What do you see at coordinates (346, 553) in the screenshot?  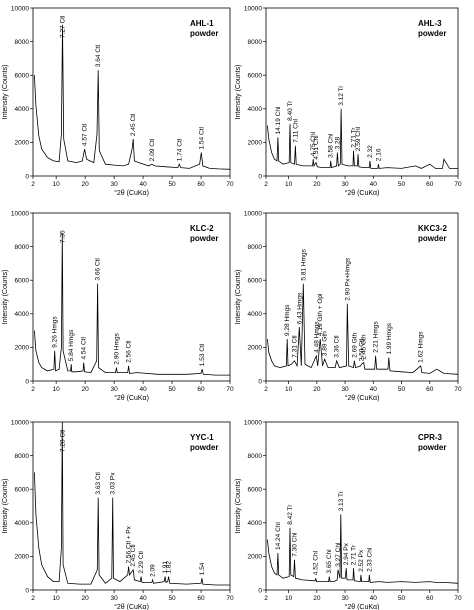 I see `peak-label: 2.94 Px` at bounding box center [346, 553].